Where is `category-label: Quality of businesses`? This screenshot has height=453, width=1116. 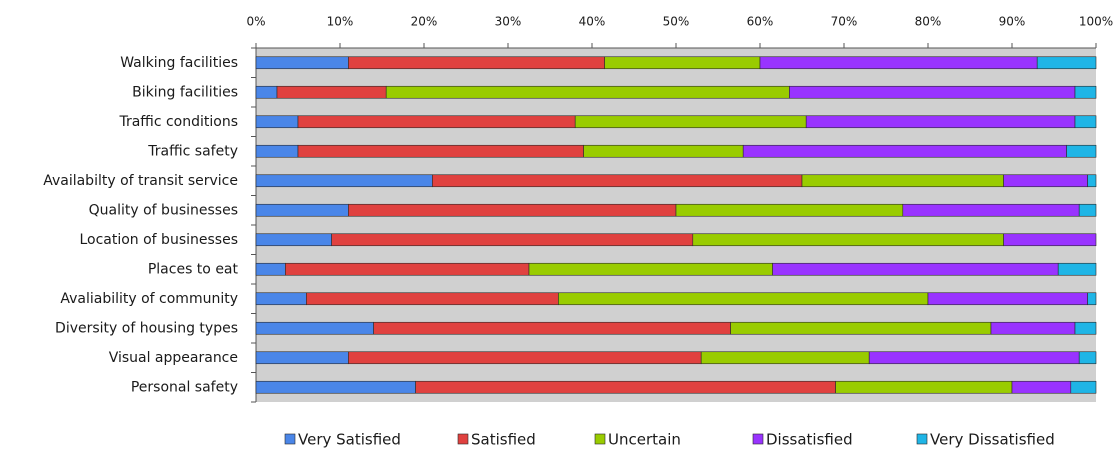 category-label: Quality of businesses is located at coordinates (163, 210).